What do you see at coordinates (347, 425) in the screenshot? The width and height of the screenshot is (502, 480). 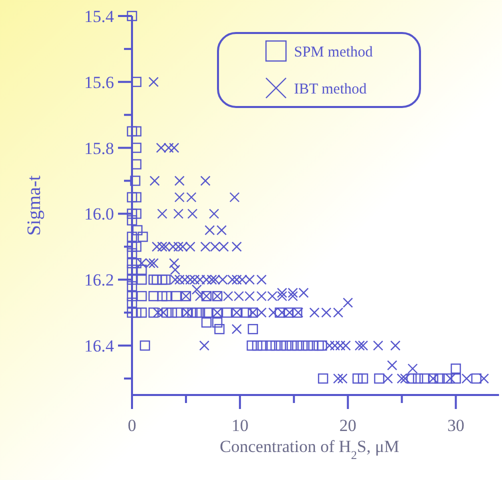 I see `x-tick-label: 20` at bounding box center [347, 425].